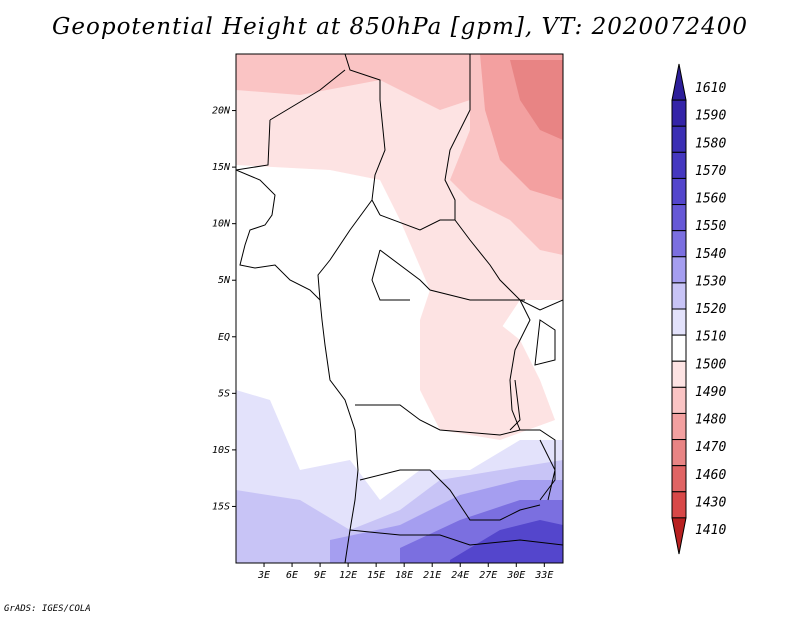 The height and width of the screenshot is (618, 800). I want to click on lat-tick-label: EQ, so click(224, 337).